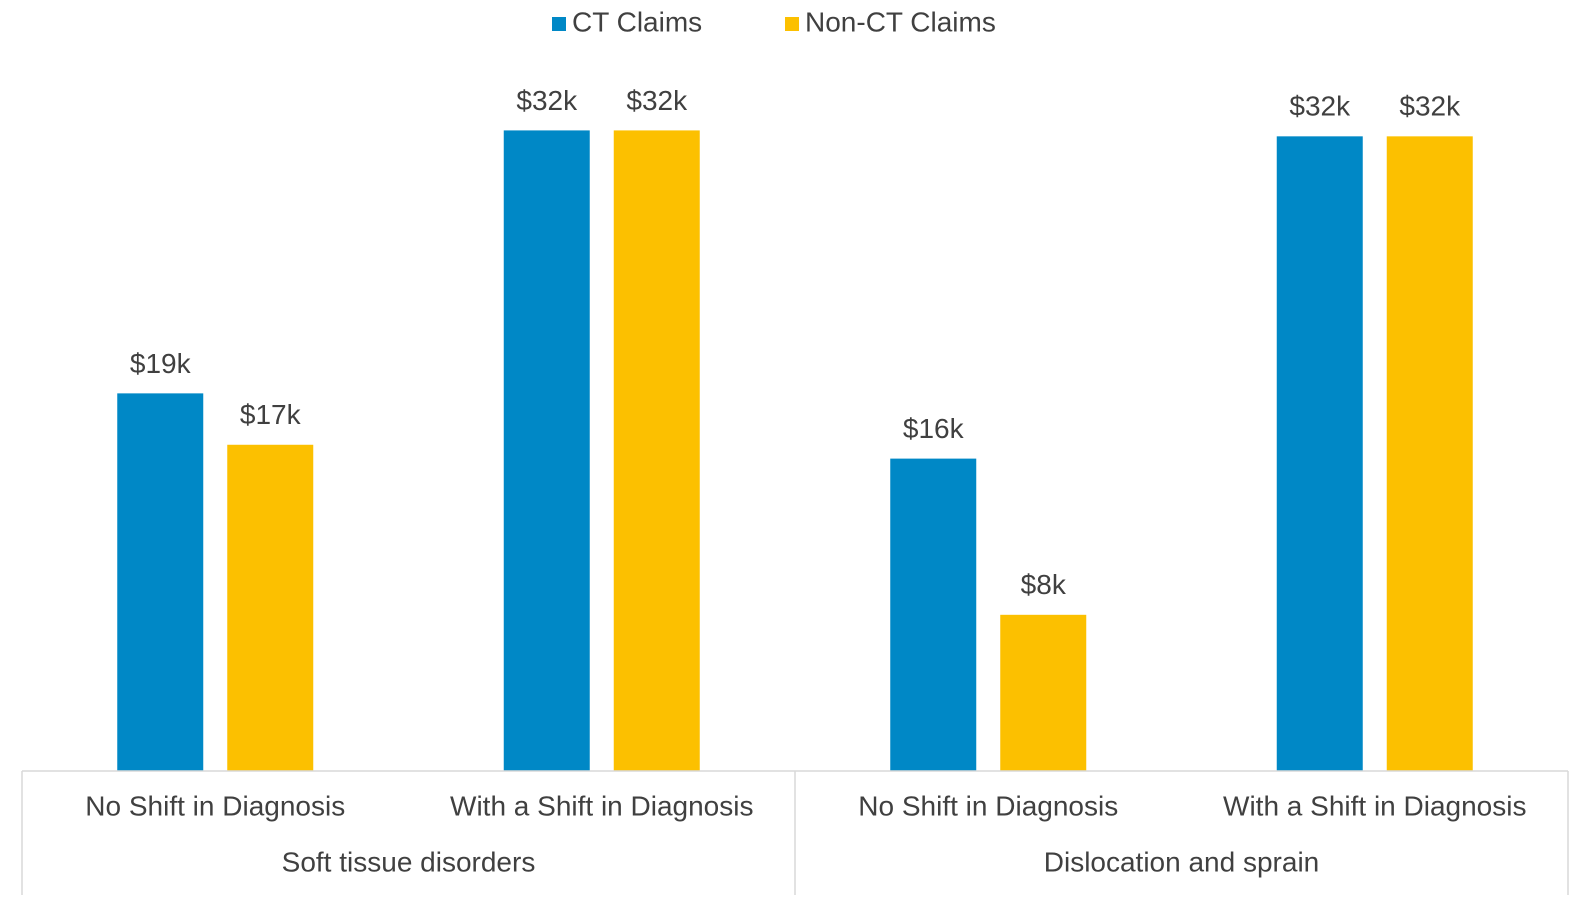 The image size is (1594, 900). I want to click on legend-label: CT Claims, so click(637, 21).